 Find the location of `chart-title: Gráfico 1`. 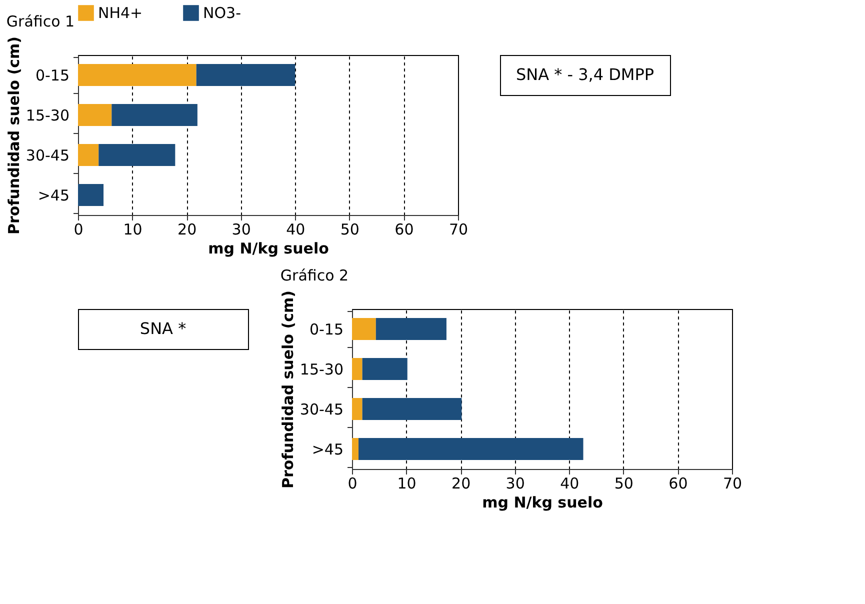

chart-title: Gráfico 1 is located at coordinates (40, 21).